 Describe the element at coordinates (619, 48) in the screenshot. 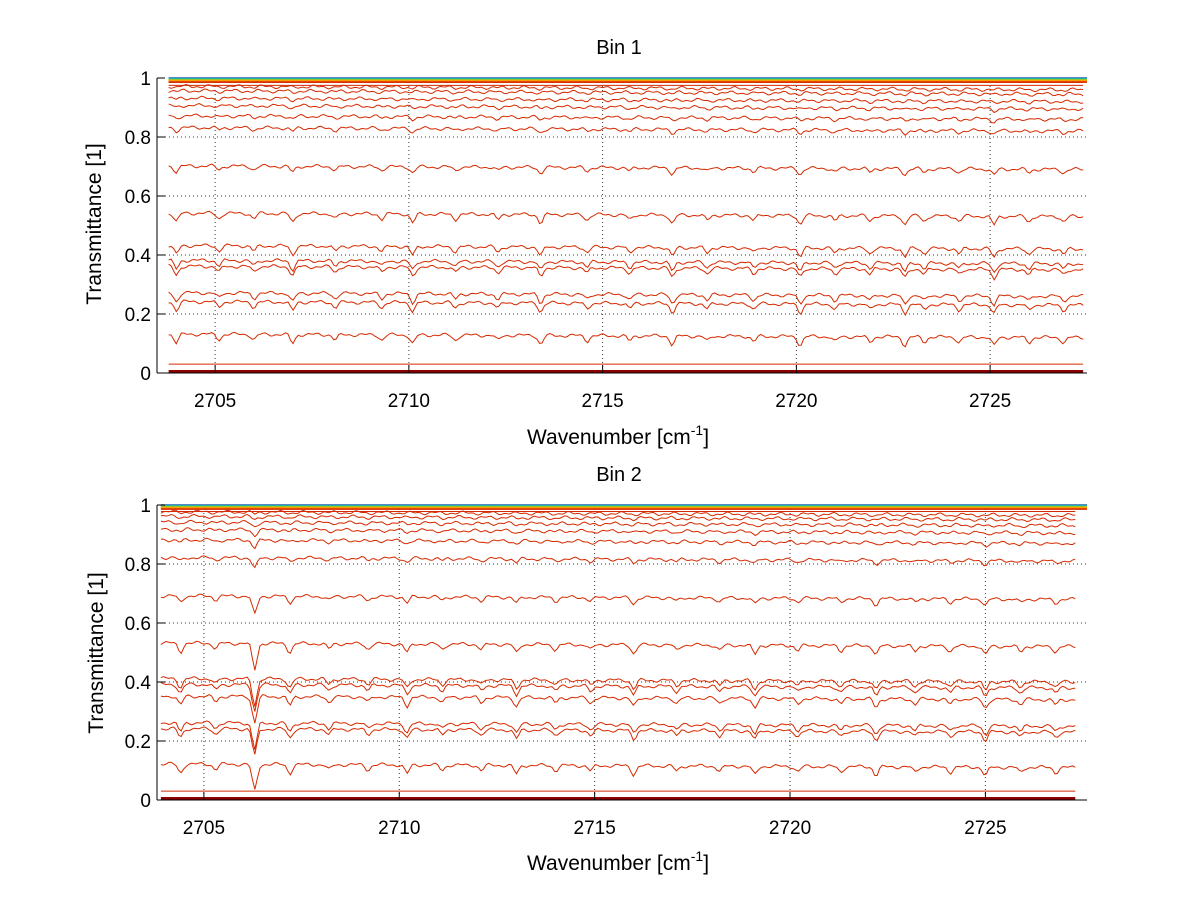

I see `subplot-title: Bin 1` at that location.